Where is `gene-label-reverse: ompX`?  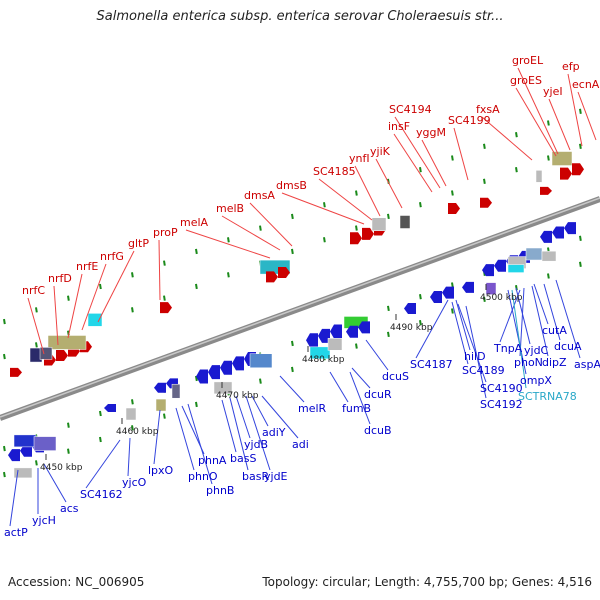
gene-label-reverse: ompX is located at coordinates (536, 380).